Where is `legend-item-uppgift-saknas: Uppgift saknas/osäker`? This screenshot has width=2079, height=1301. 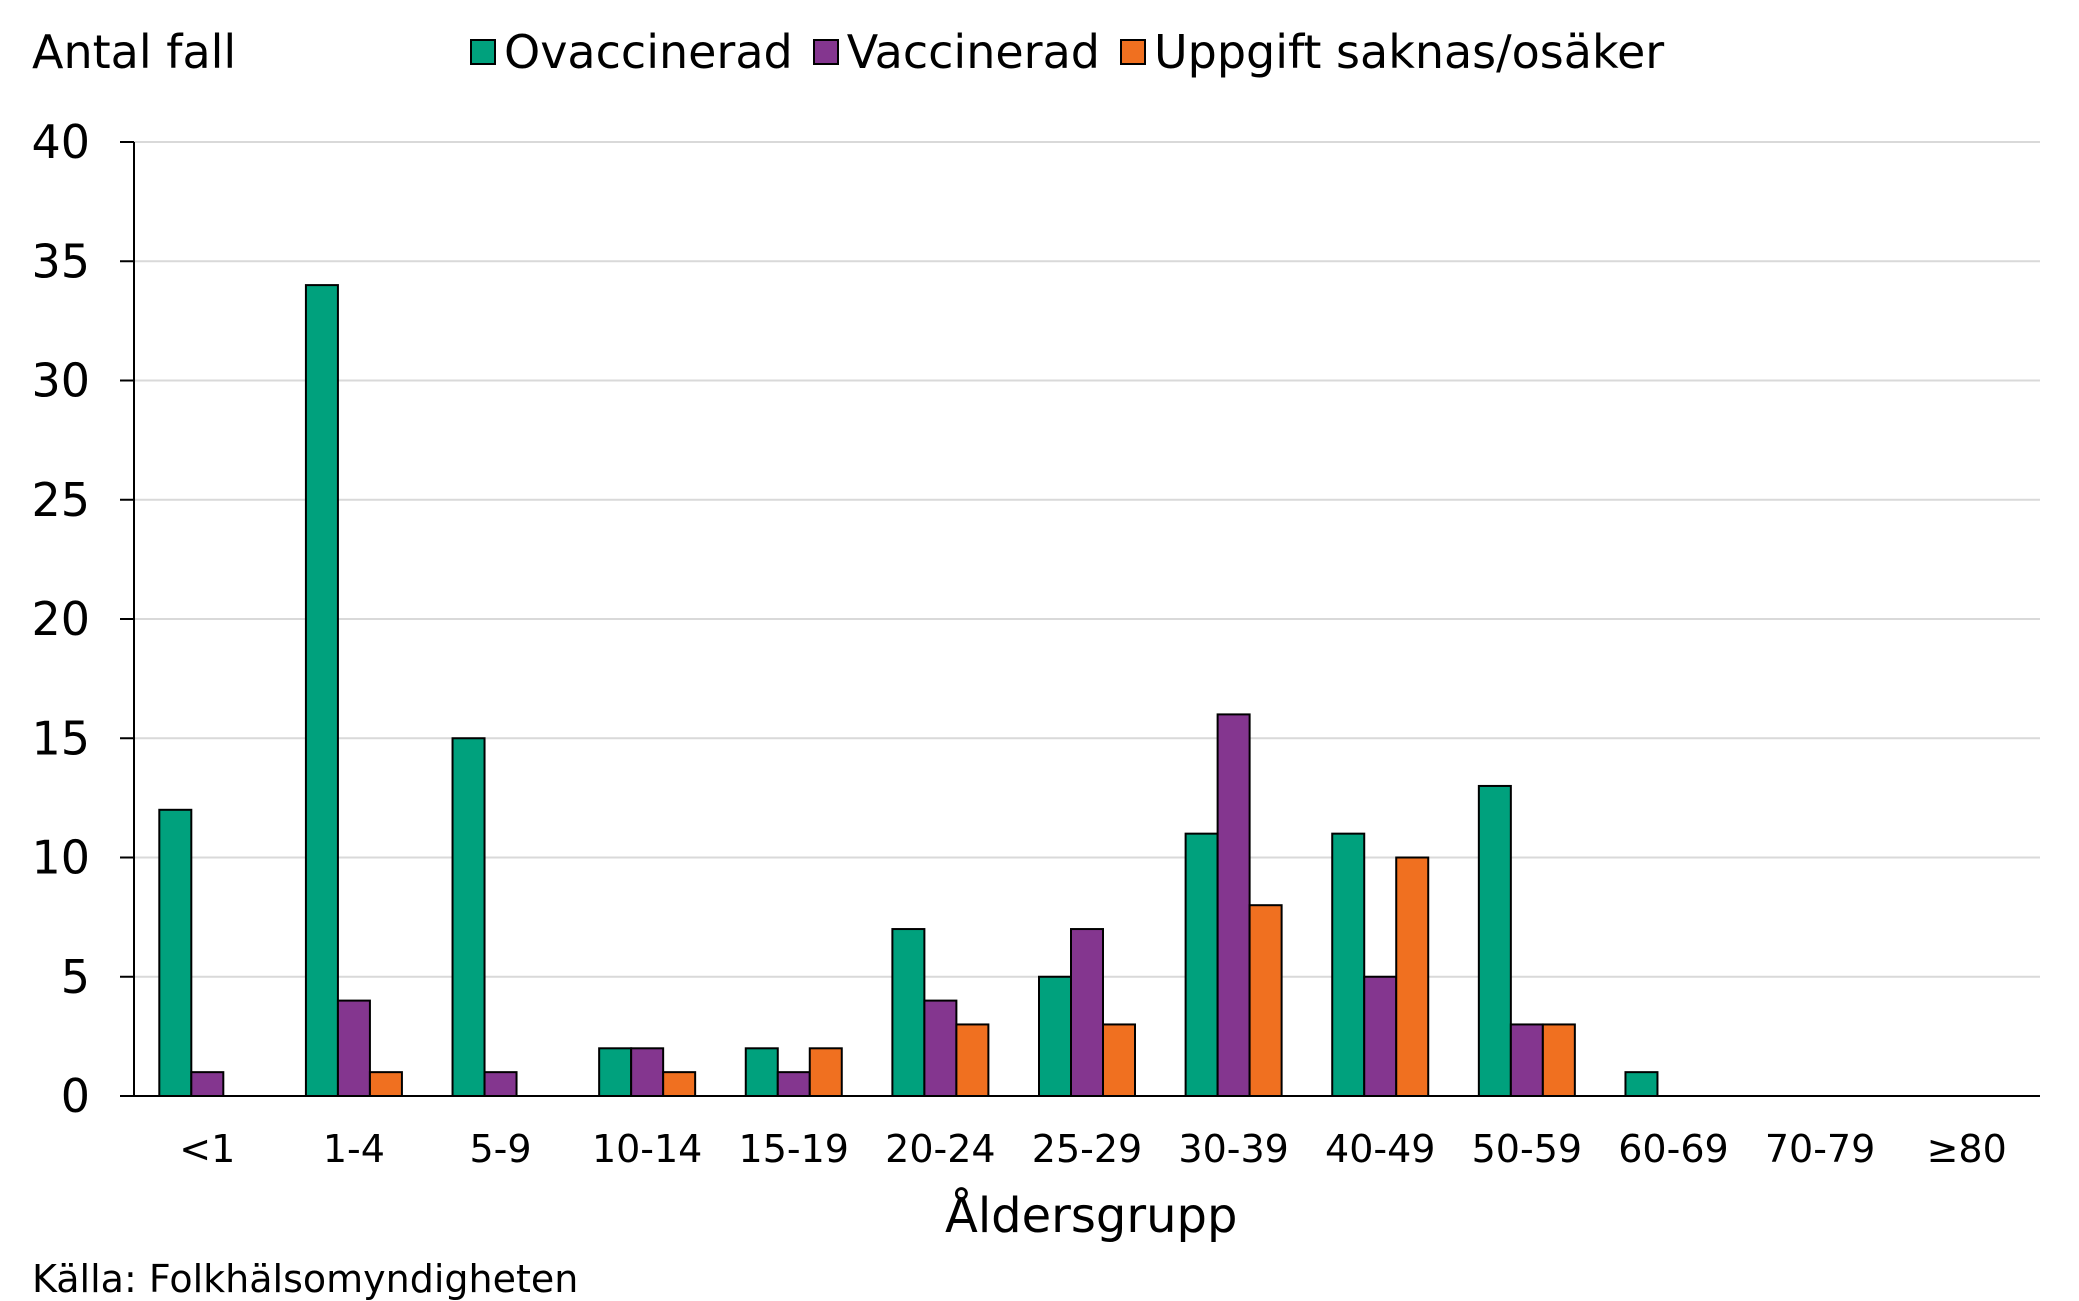 legend-item-uppgift-saknas: Uppgift saknas/osäker is located at coordinates (1392, 52).